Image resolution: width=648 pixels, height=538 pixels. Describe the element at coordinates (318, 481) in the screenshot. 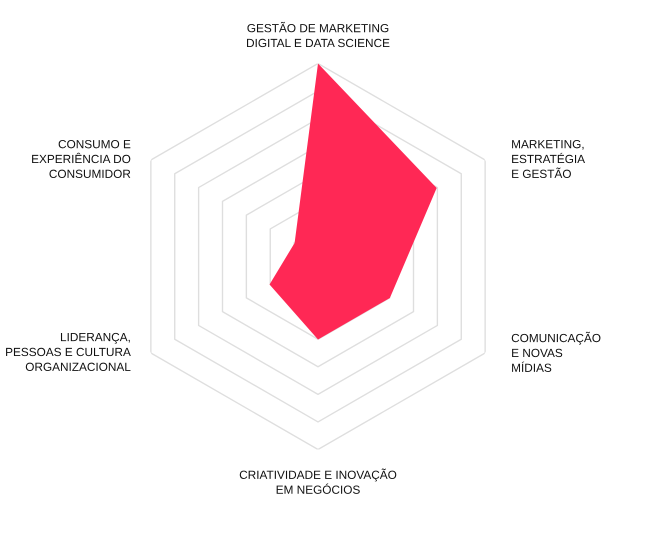

I see `spoke-label: CRIATIVIDADE E INOVAÇÃO EM NEGÓCIOS` at that location.